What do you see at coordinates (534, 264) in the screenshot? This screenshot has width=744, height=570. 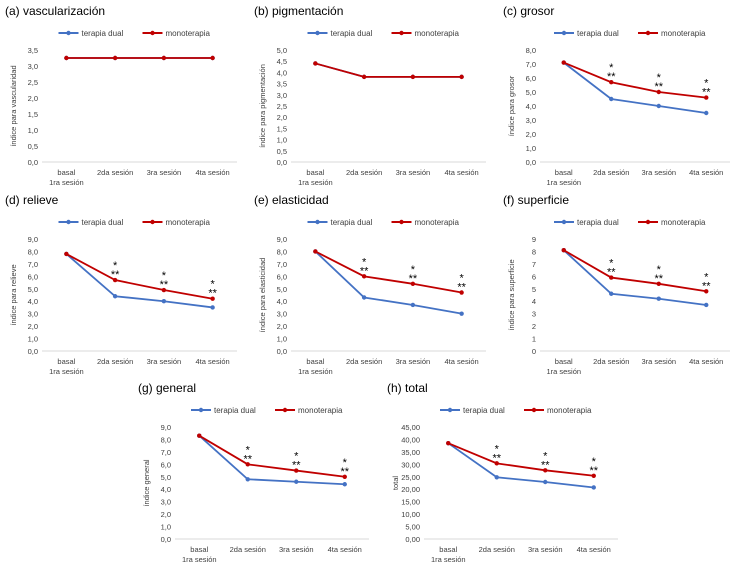 I see `y-tick-label: 7` at bounding box center [534, 264].